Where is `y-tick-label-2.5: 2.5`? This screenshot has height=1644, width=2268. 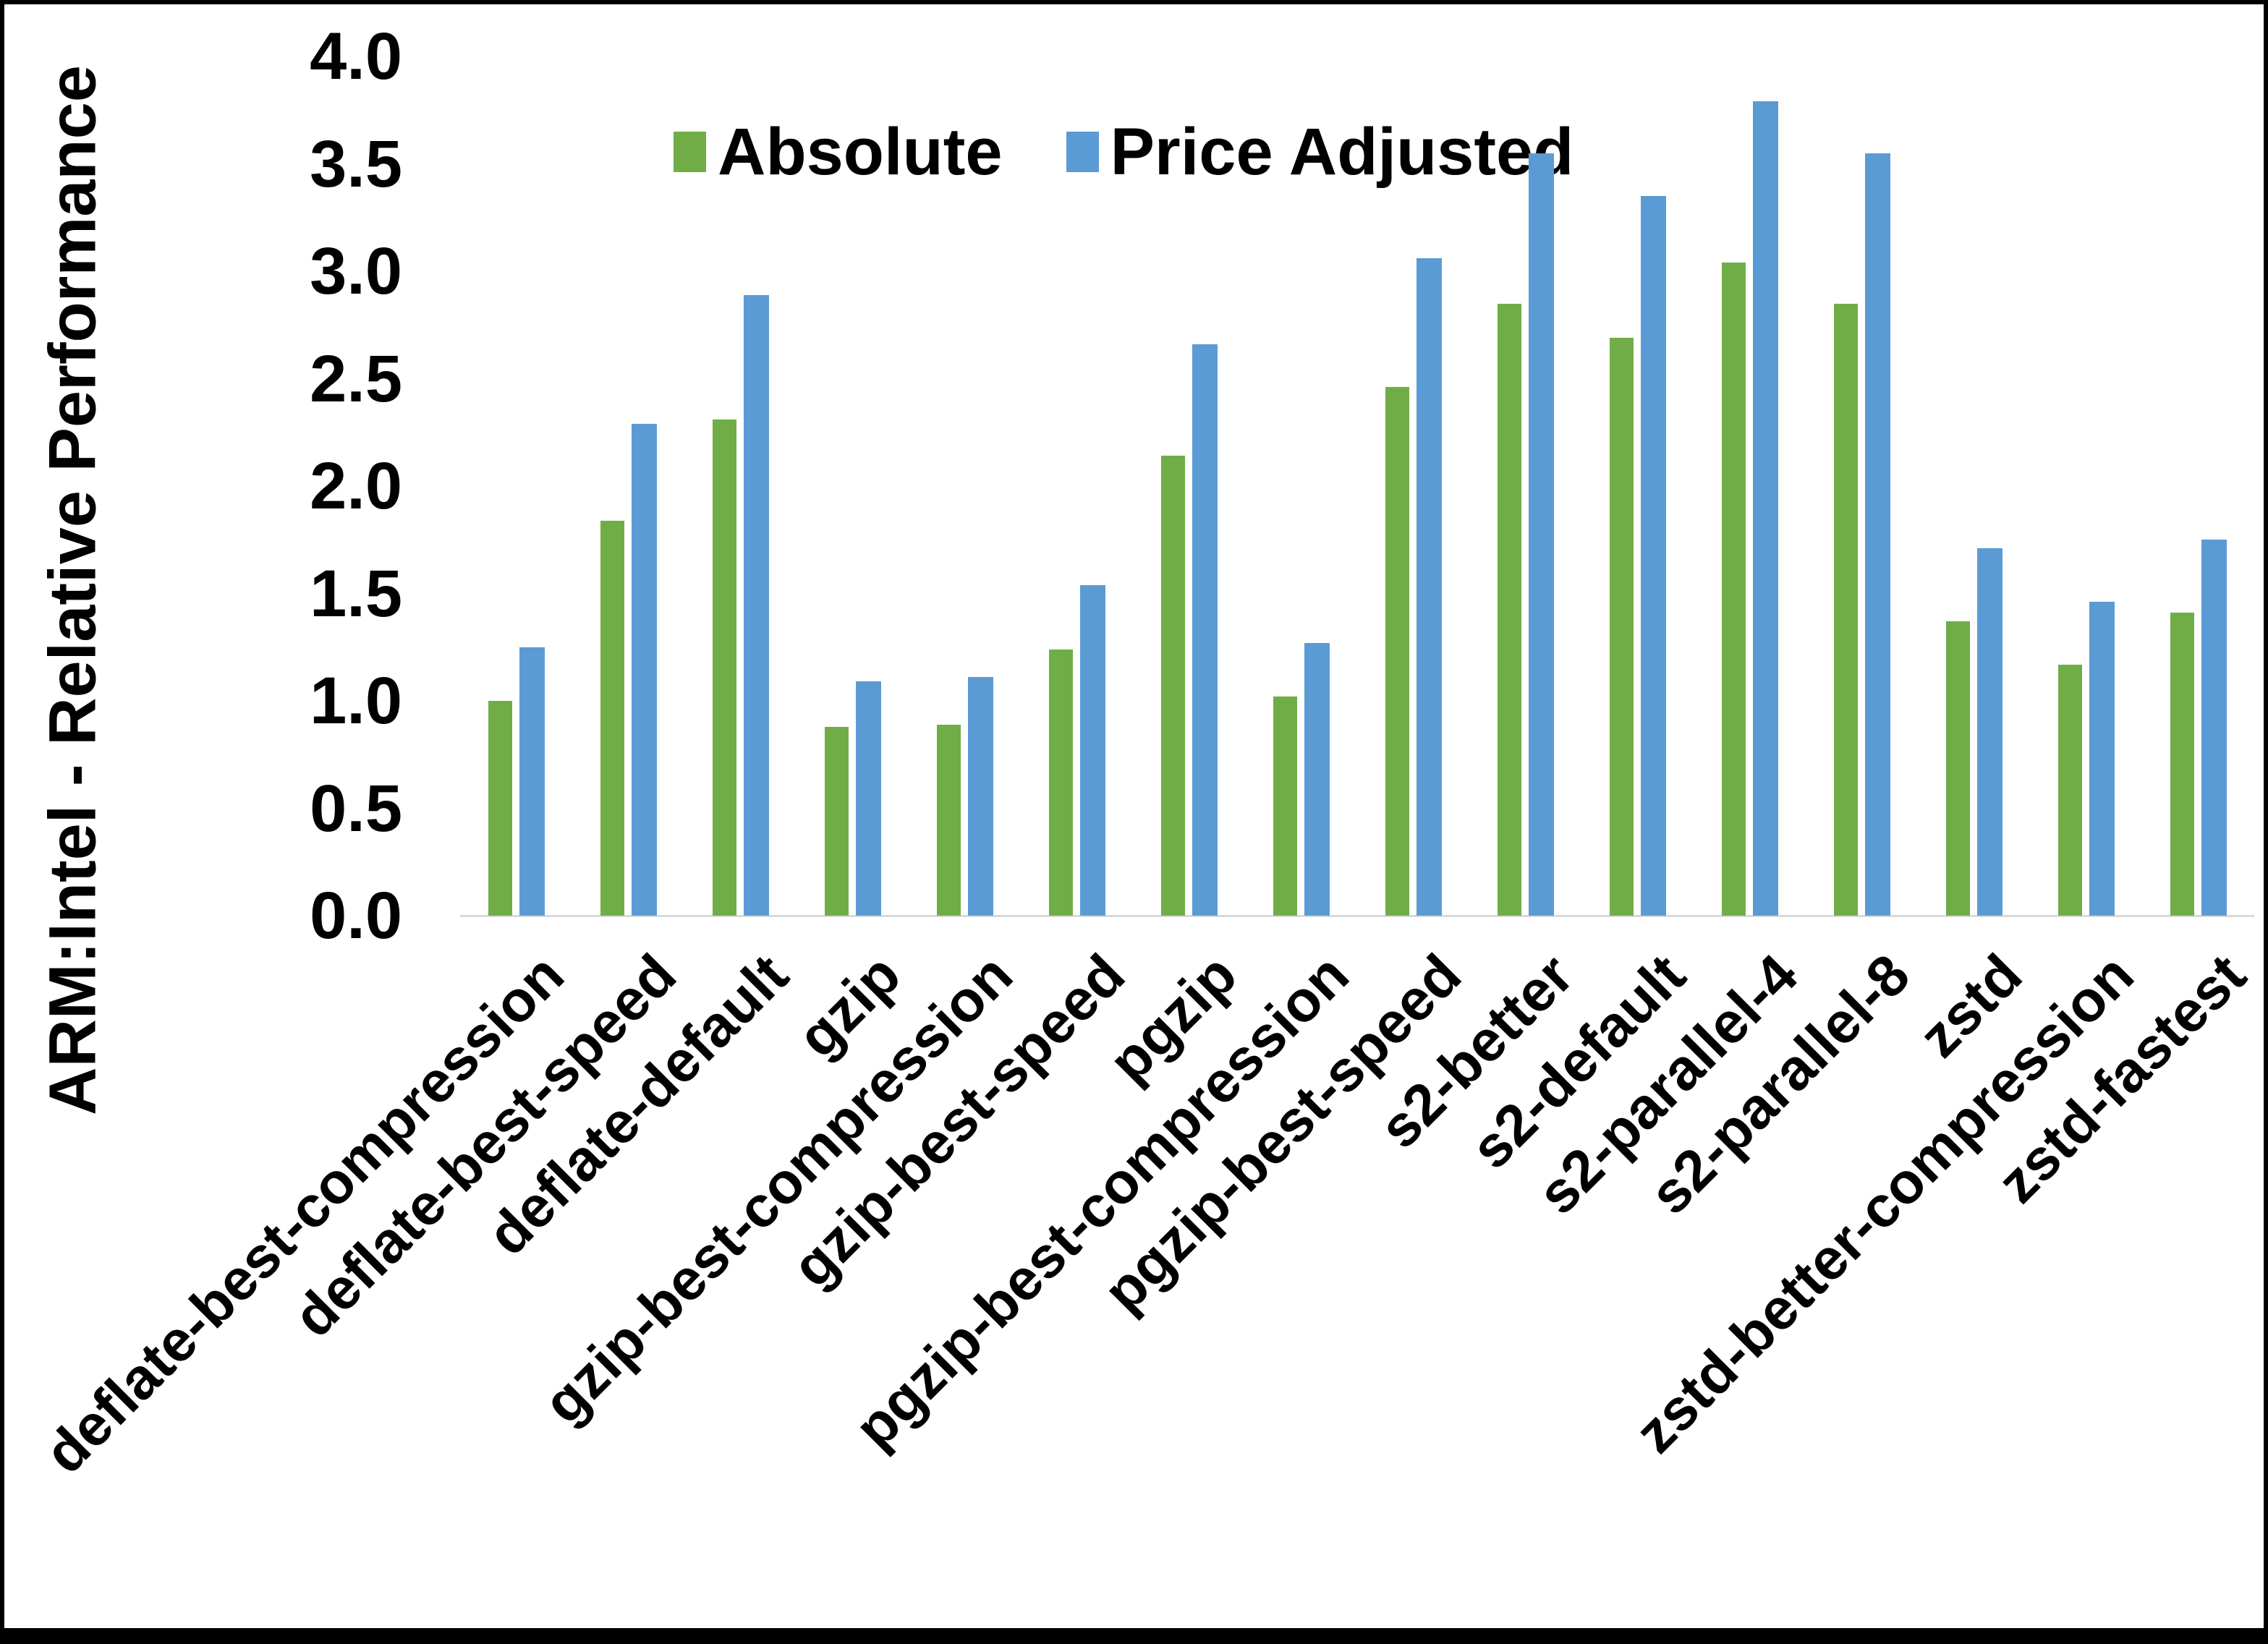 y-tick-label-2.5: 2.5 is located at coordinates (356, 378).